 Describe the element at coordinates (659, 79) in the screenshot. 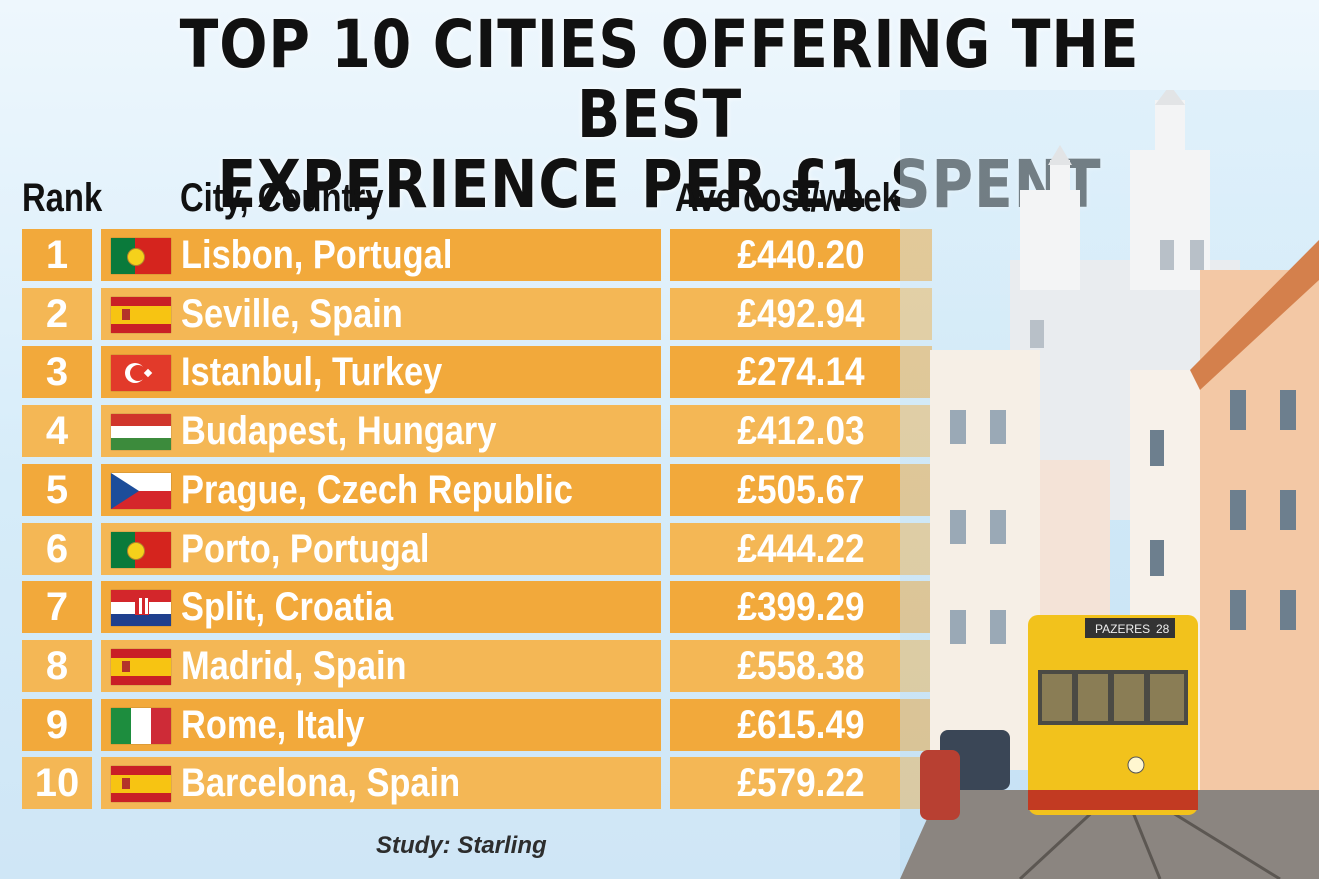

I see `title-line-1: TOP 10 CITIES OFFERING THE BEST` at that location.